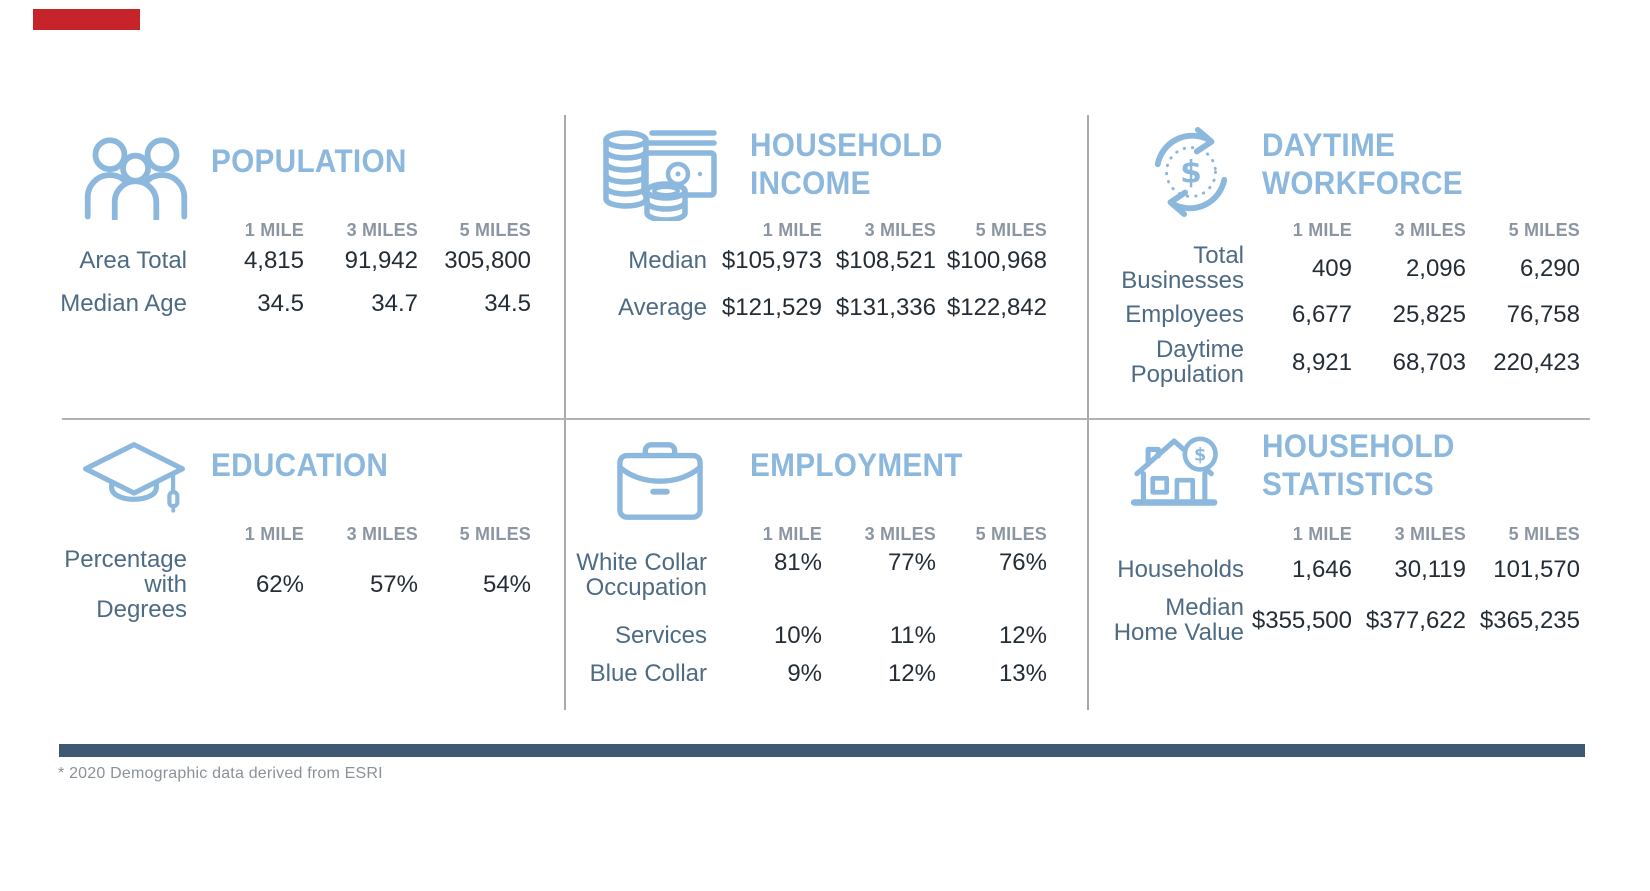  I want to click on value: 57%, so click(393, 584).